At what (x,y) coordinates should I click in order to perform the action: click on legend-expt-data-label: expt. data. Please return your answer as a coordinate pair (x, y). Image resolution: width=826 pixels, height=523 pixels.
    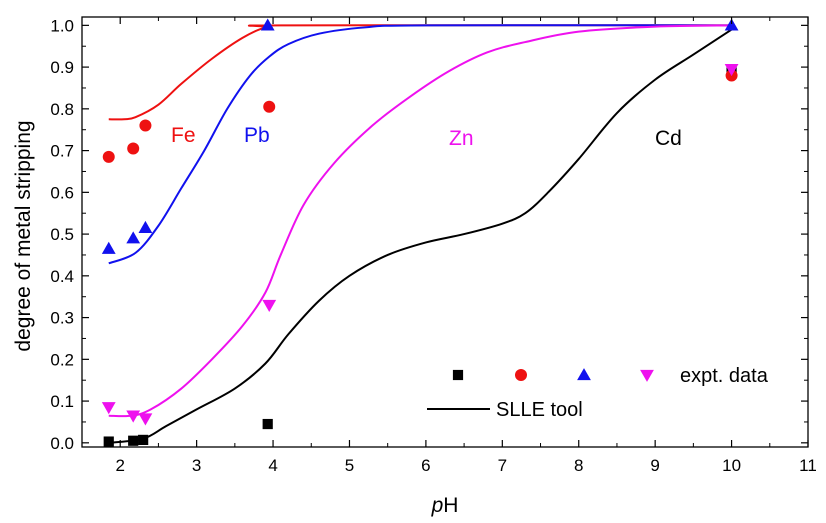
    Looking at the image, I should click on (724, 376).